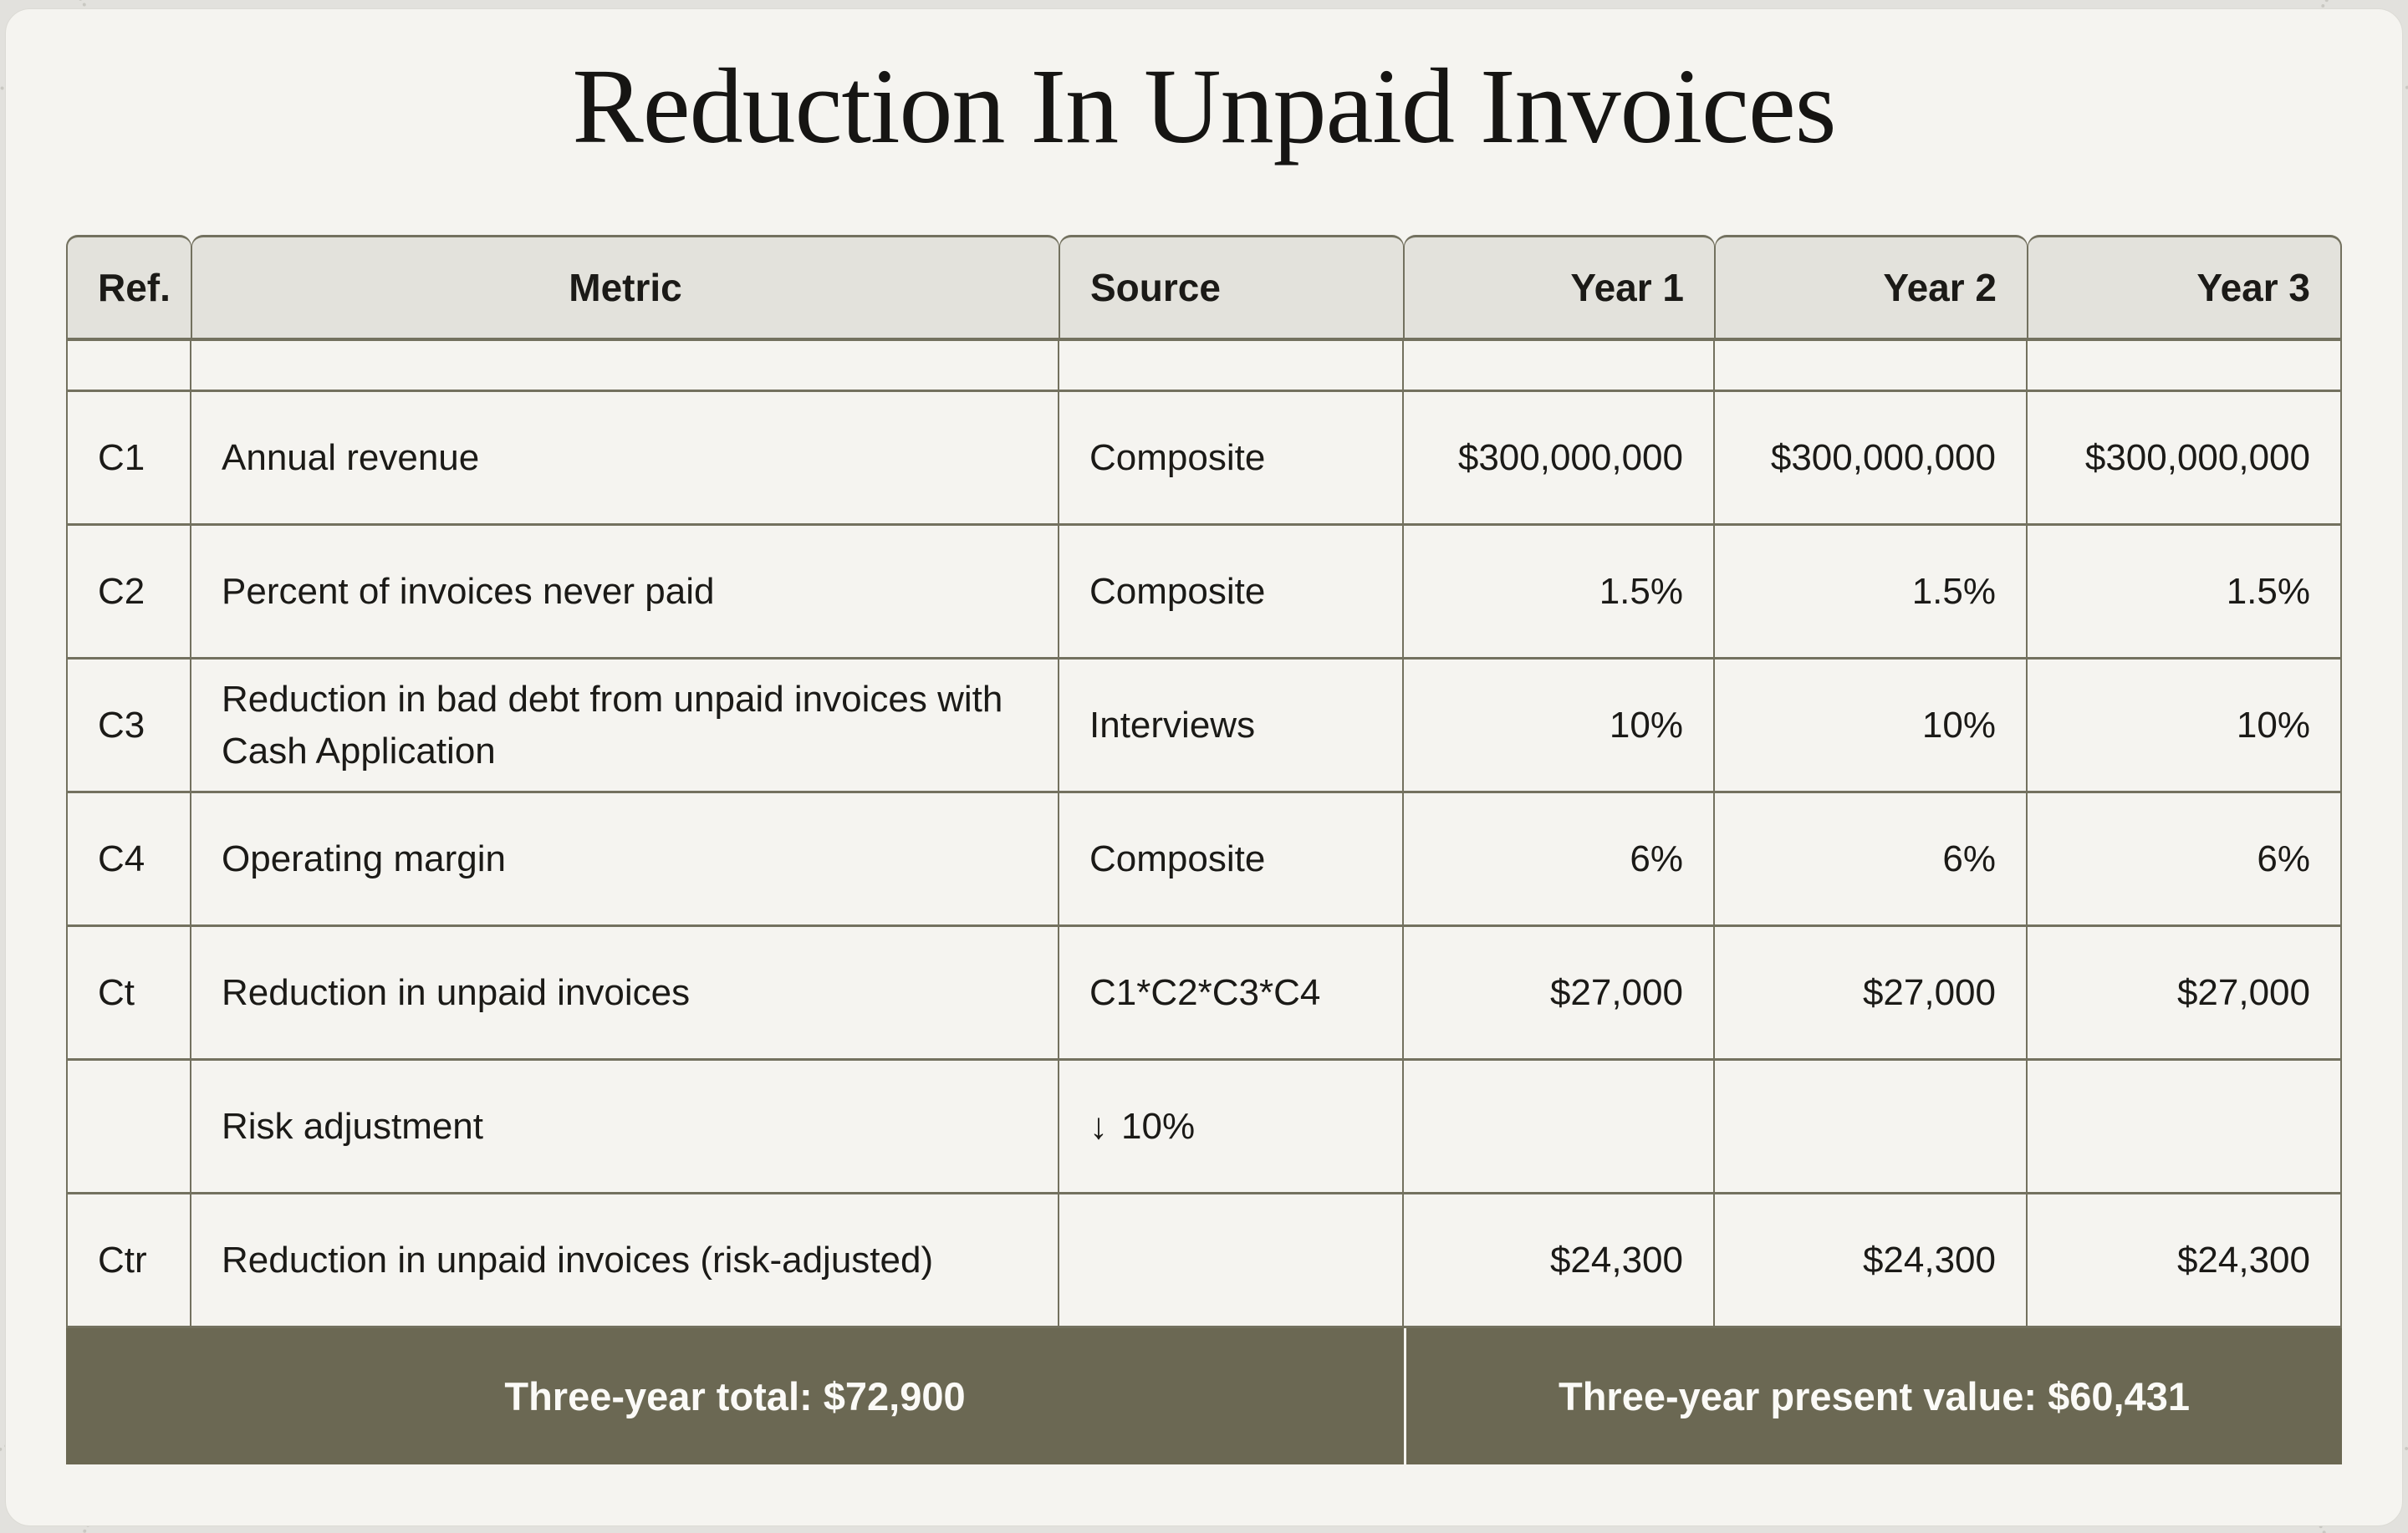 The width and height of the screenshot is (2408, 1533). What do you see at coordinates (1871, 593) in the screenshot?
I see `year2-value-cell: 1.5%` at bounding box center [1871, 593].